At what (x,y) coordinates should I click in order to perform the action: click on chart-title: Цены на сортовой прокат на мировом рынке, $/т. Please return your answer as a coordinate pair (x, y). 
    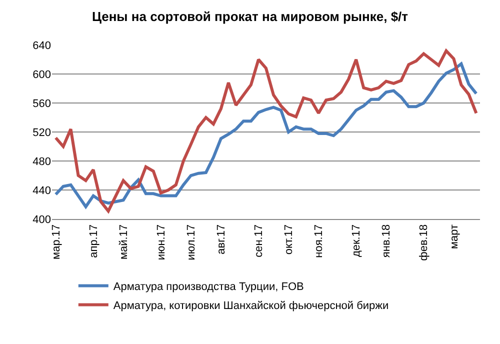
    Looking at the image, I should click on (250, 16).